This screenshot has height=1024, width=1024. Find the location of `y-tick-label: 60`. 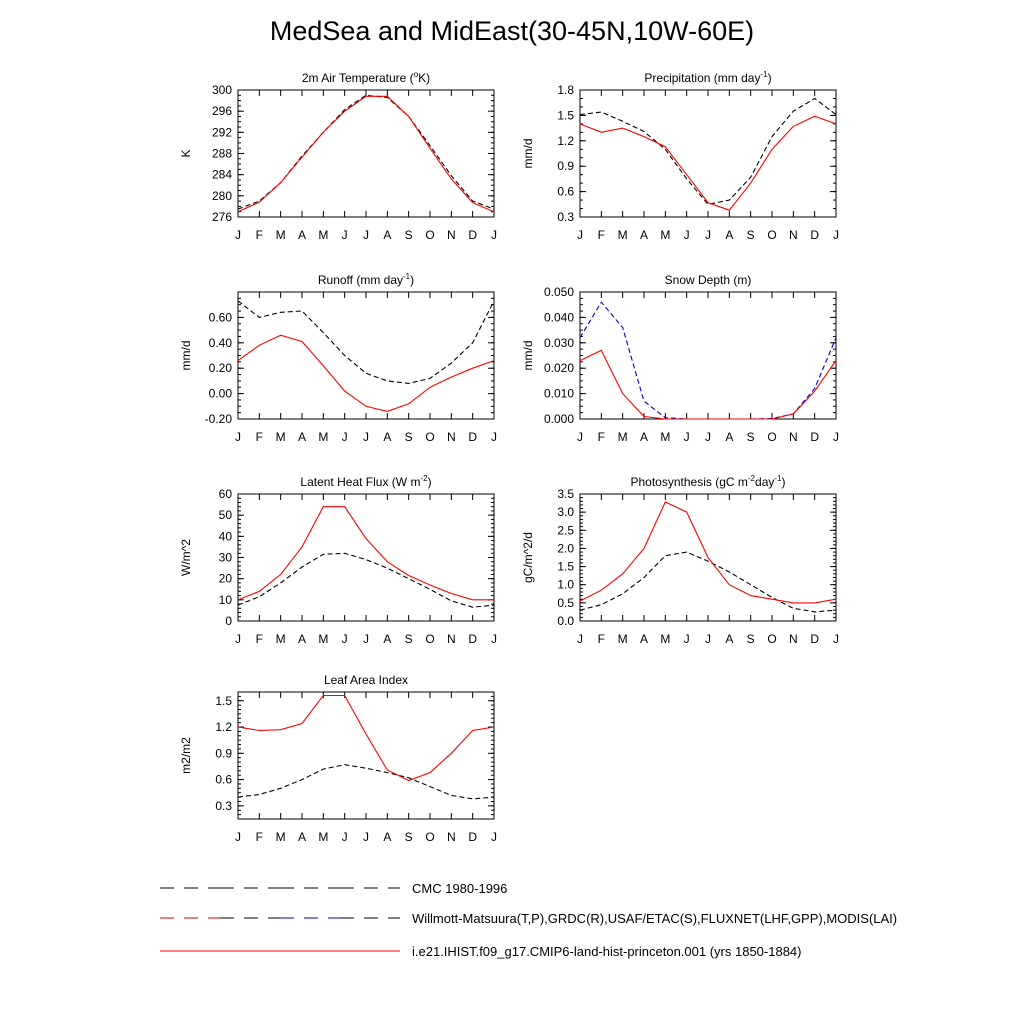

y-tick-label: 60 is located at coordinates (226, 494).